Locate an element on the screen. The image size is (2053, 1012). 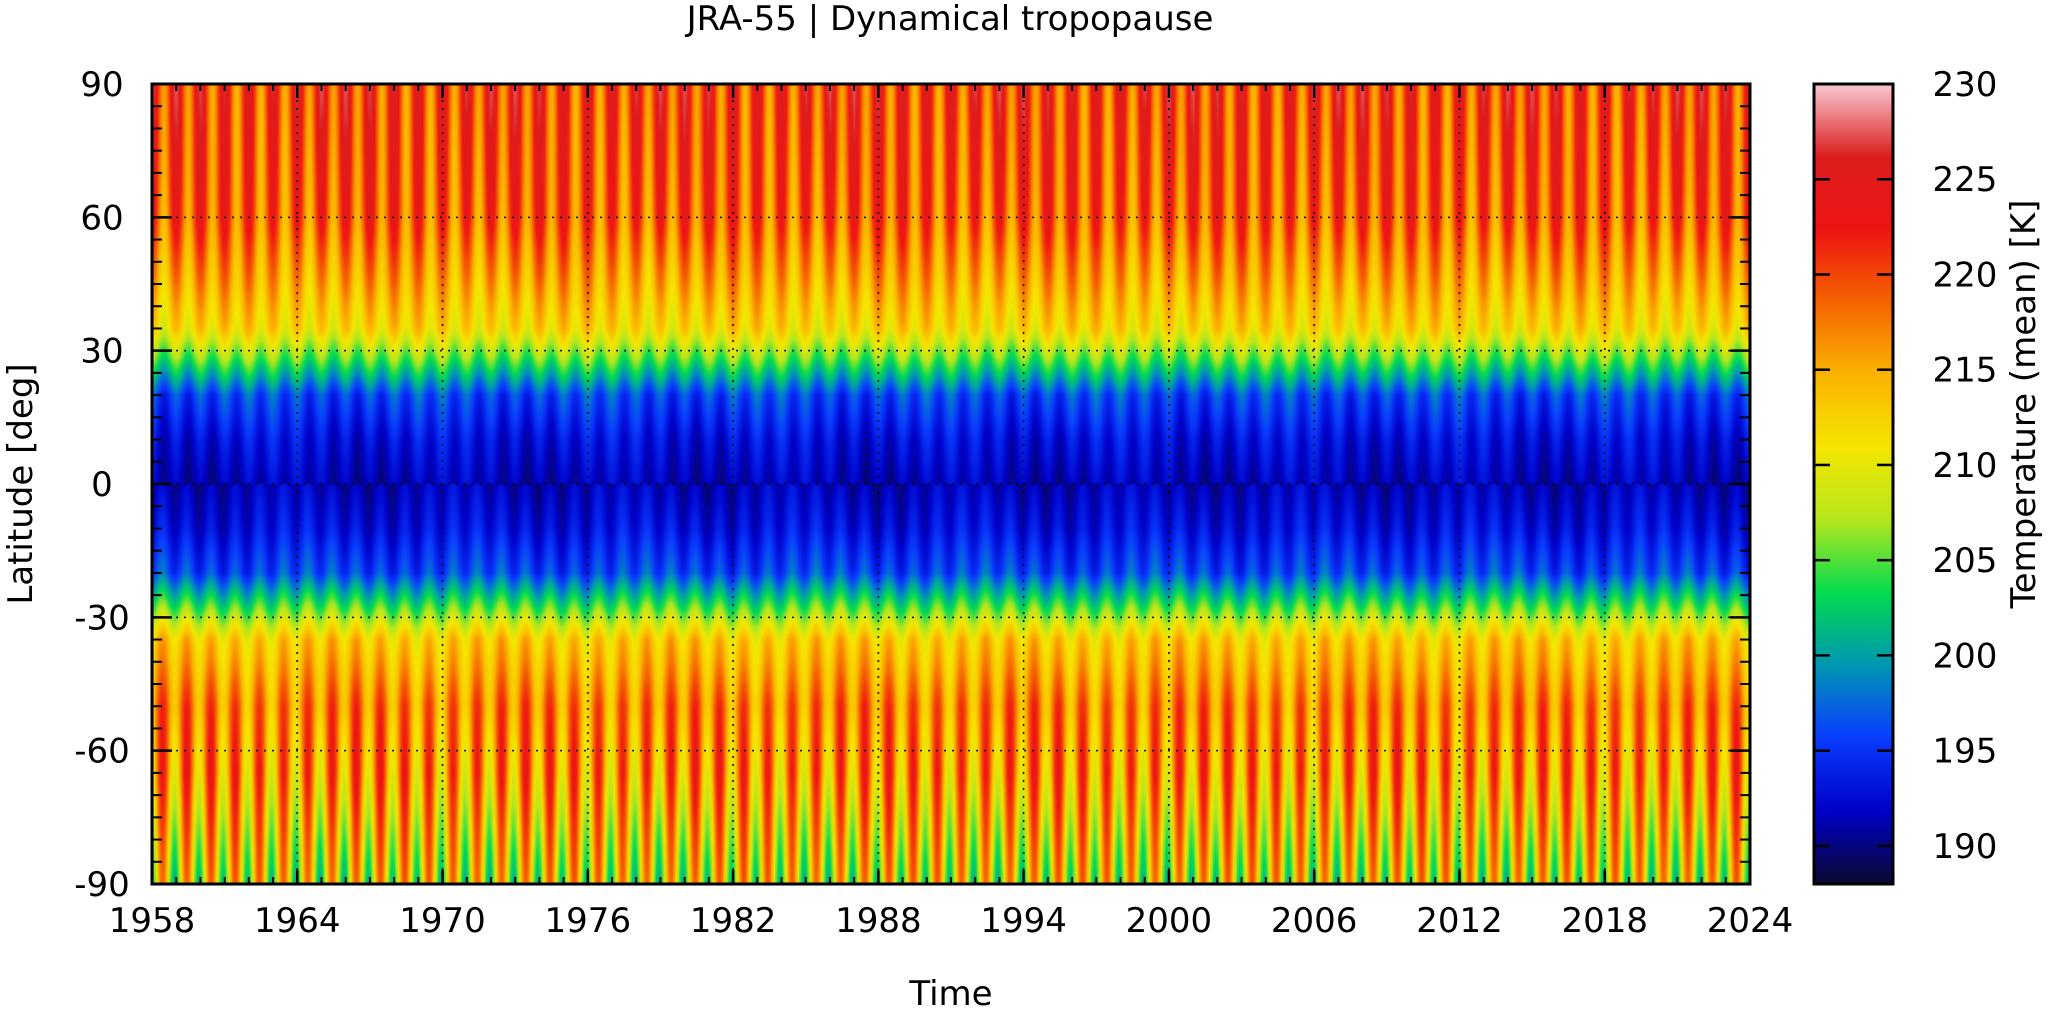
x-tick-label: 1958 is located at coordinates (152, 921).